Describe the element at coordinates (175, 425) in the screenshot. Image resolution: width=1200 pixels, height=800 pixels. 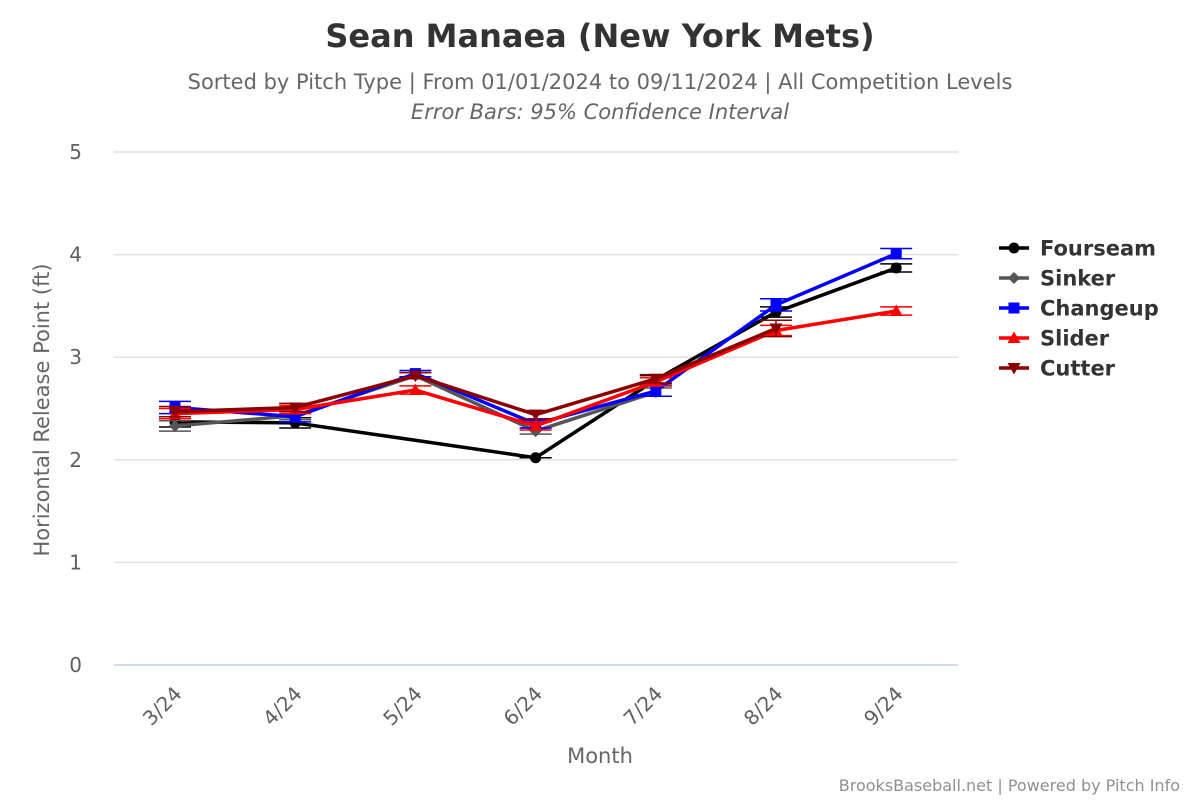
I see `sinker-point` at that location.